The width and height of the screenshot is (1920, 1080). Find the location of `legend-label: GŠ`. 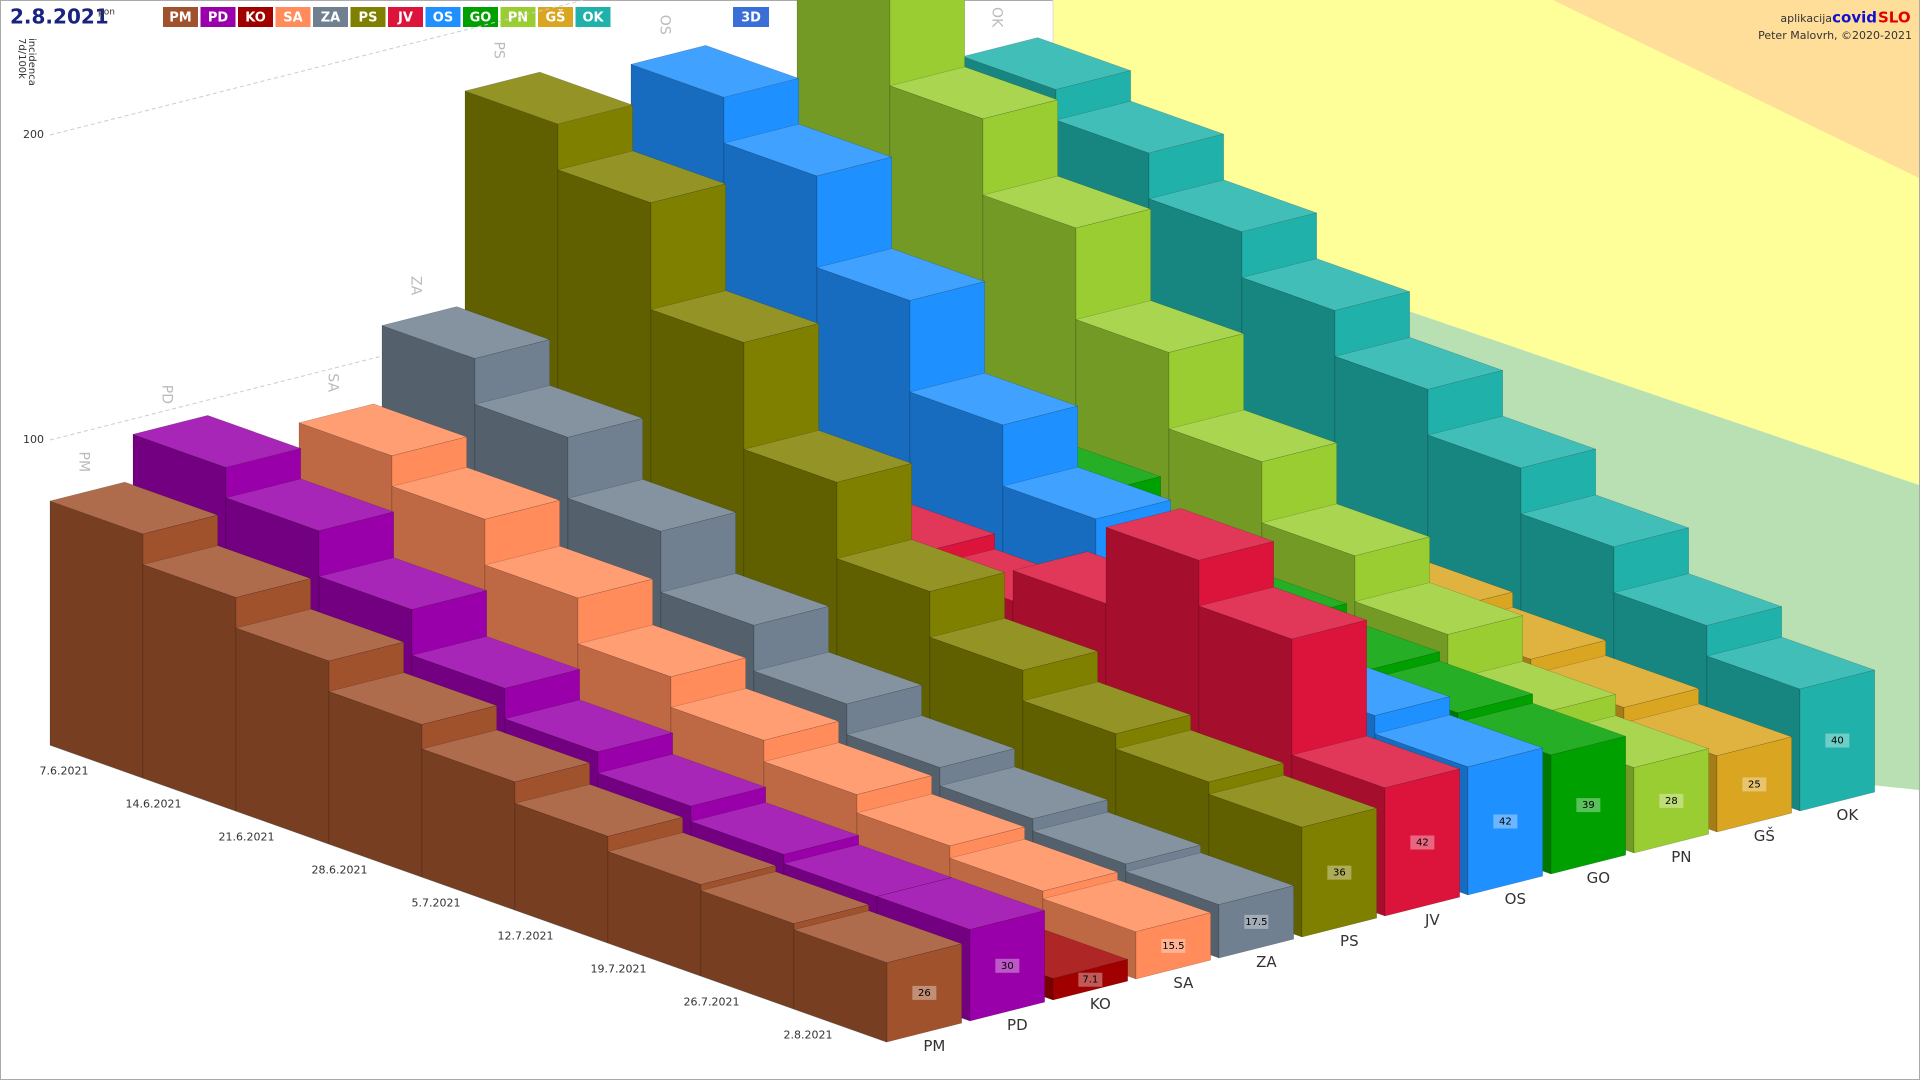

legend-label: GŠ is located at coordinates (555, 18).